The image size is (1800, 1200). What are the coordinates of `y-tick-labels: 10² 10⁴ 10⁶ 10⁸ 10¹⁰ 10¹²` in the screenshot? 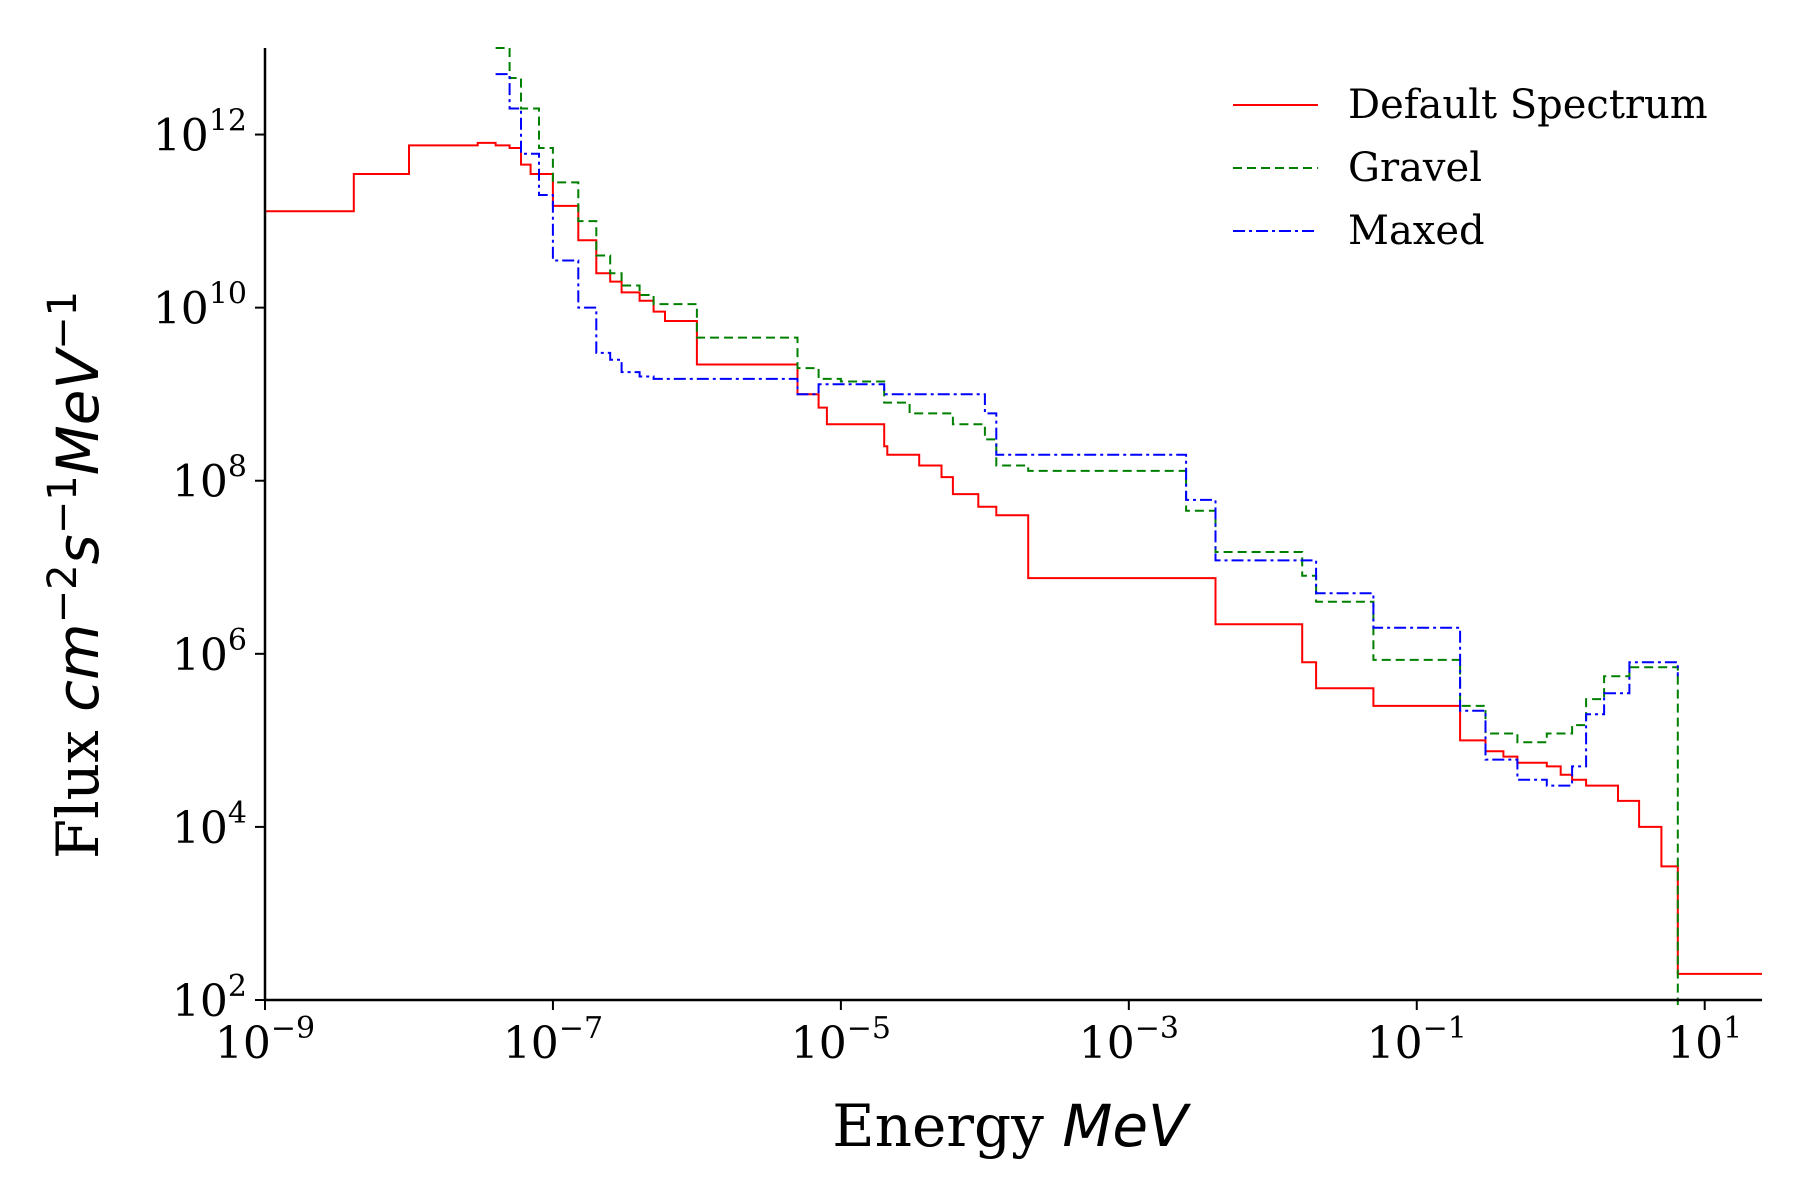 It's located at (200, 565).